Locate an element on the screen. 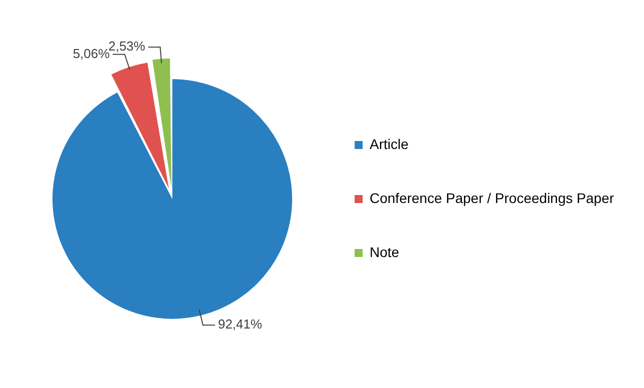  data-label: 5,06% is located at coordinates (91, 53).